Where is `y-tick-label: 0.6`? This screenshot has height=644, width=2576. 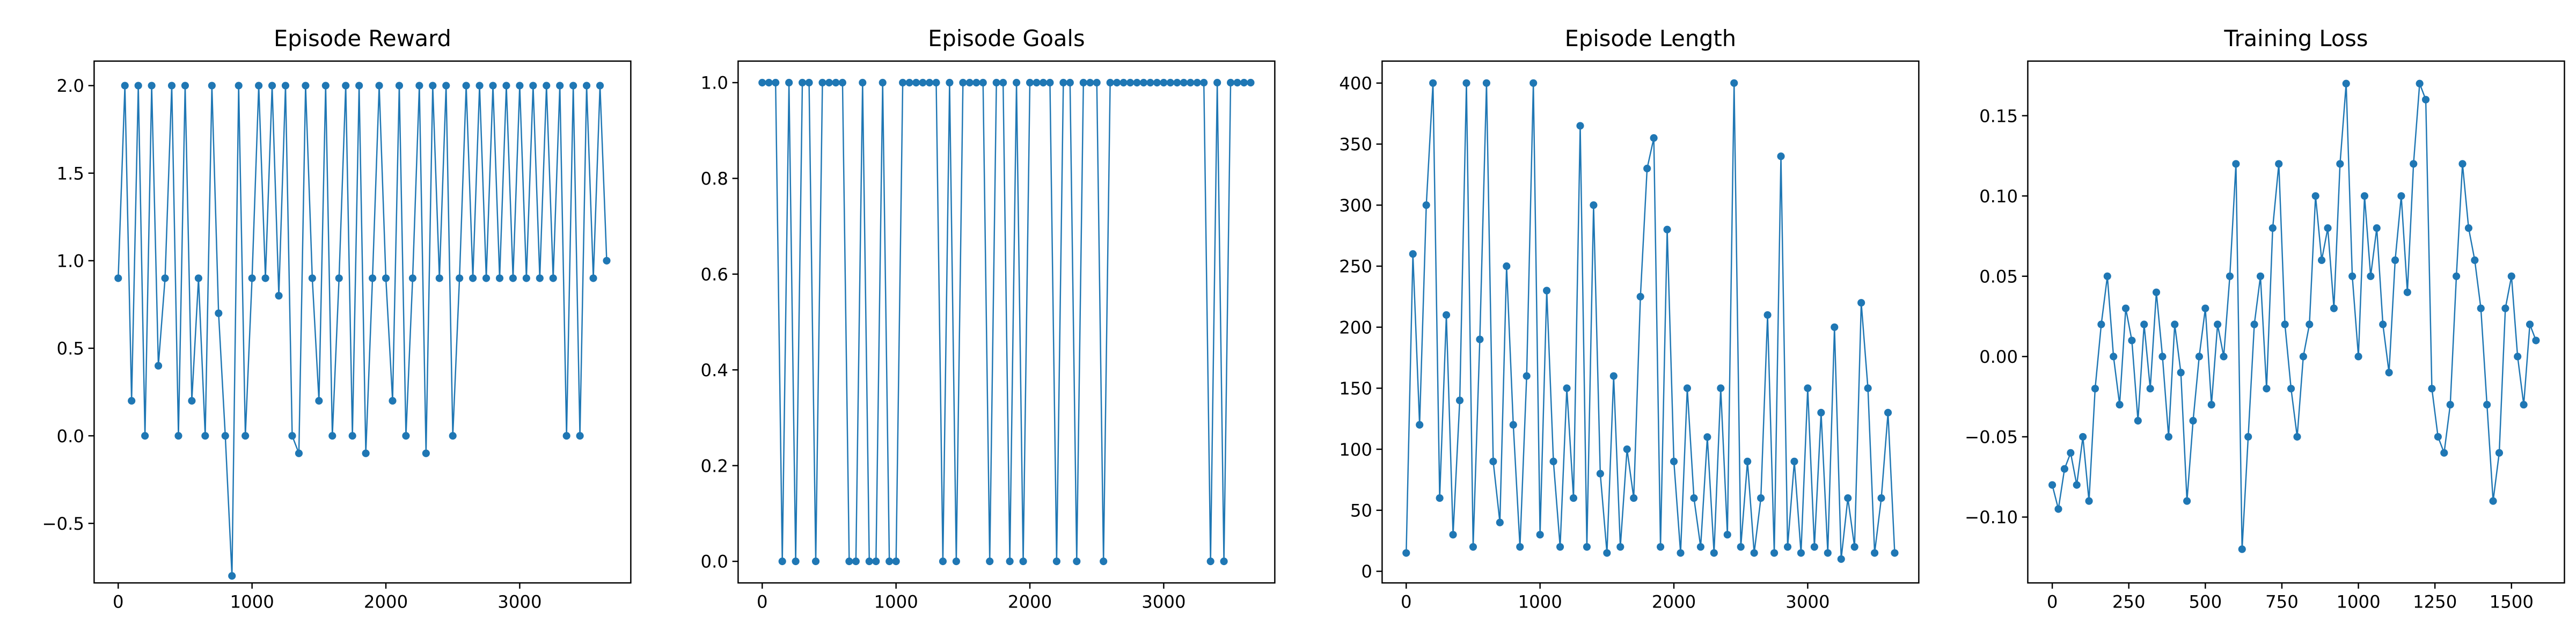 y-tick-label: 0.6 is located at coordinates (714, 274).